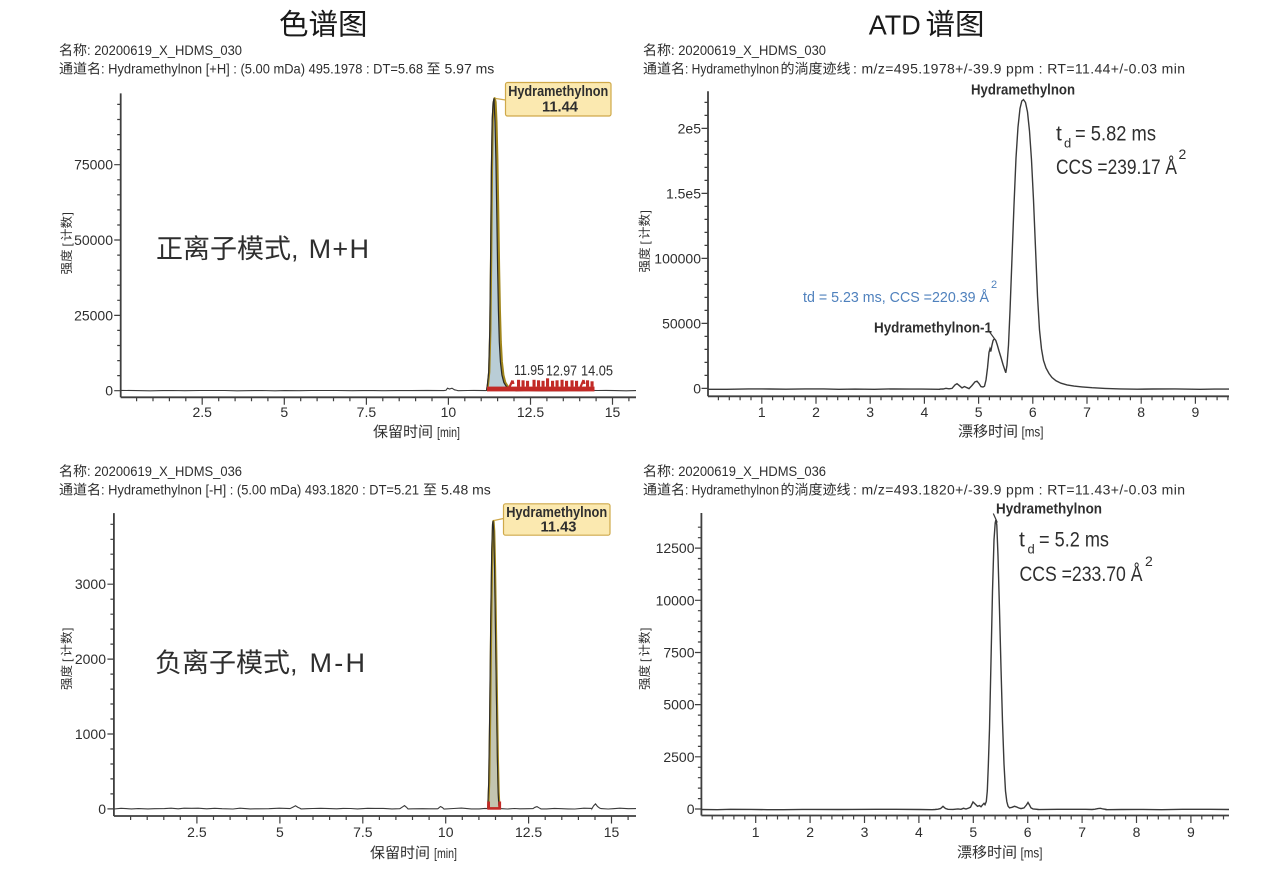  I want to click on svg-text: 11.44, so click(560, 108).